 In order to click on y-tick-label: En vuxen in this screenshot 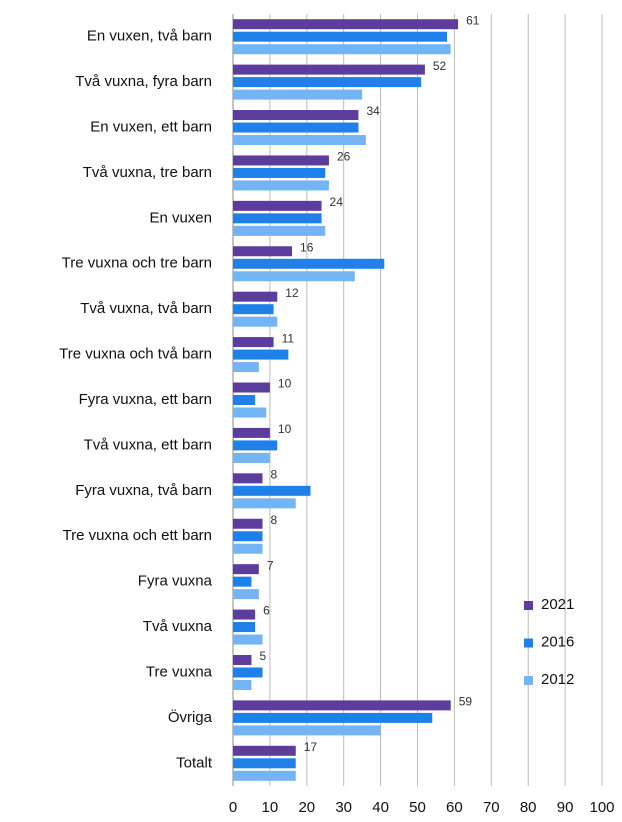, I will do `click(180, 217)`.